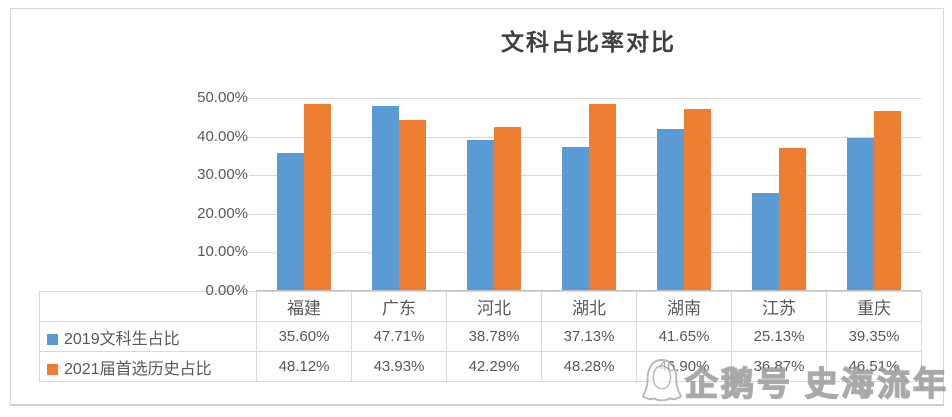  I want to click on value-cell: 36.87%, so click(779, 366).